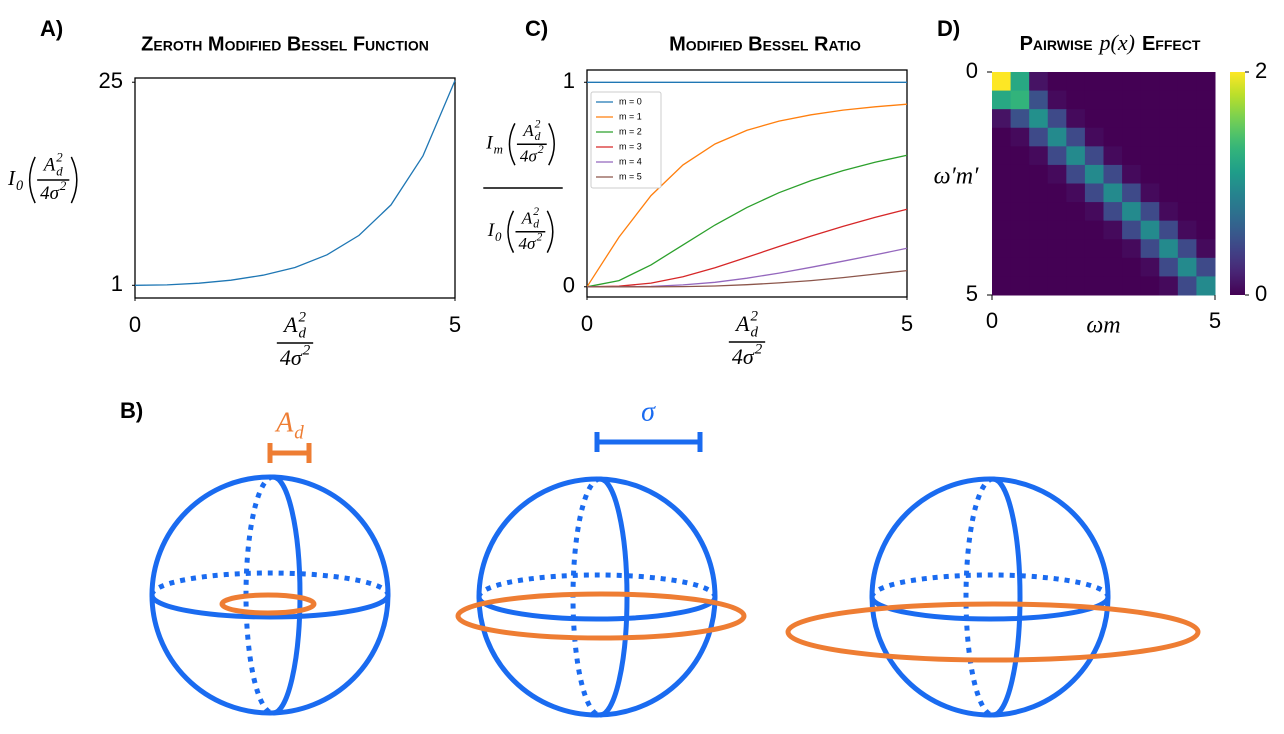  What do you see at coordinates (1171, 44) in the screenshot?
I see `title-word: Effect` at bounding box center [1171, 44].